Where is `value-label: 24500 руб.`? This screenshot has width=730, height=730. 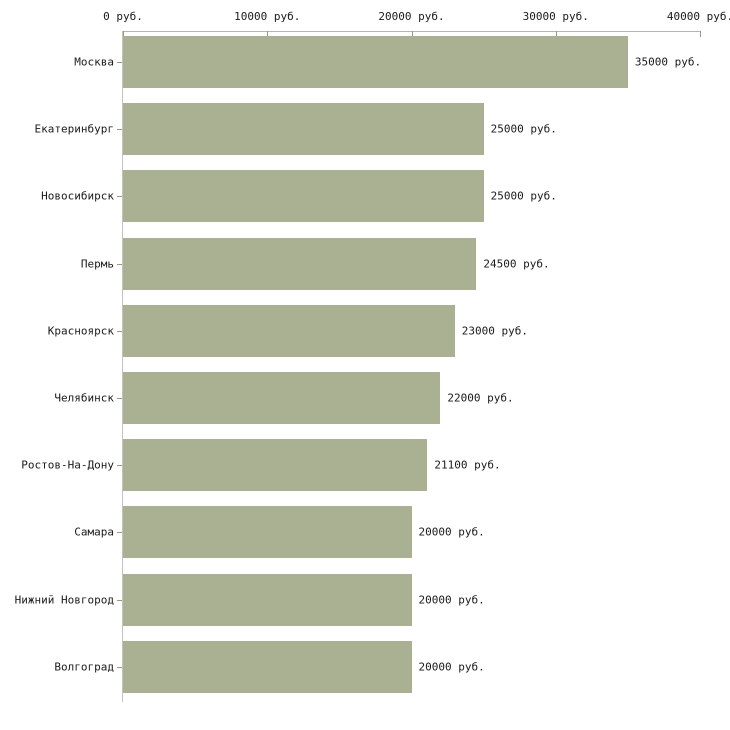 value-label: 24500 руб. is located at coordinates (516, 264).